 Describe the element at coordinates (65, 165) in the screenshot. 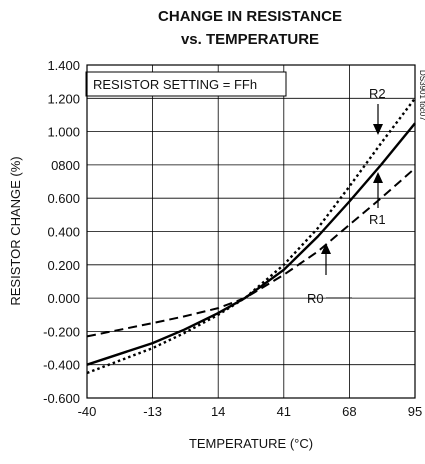

I see `y-tick-label: 0800` at that location.